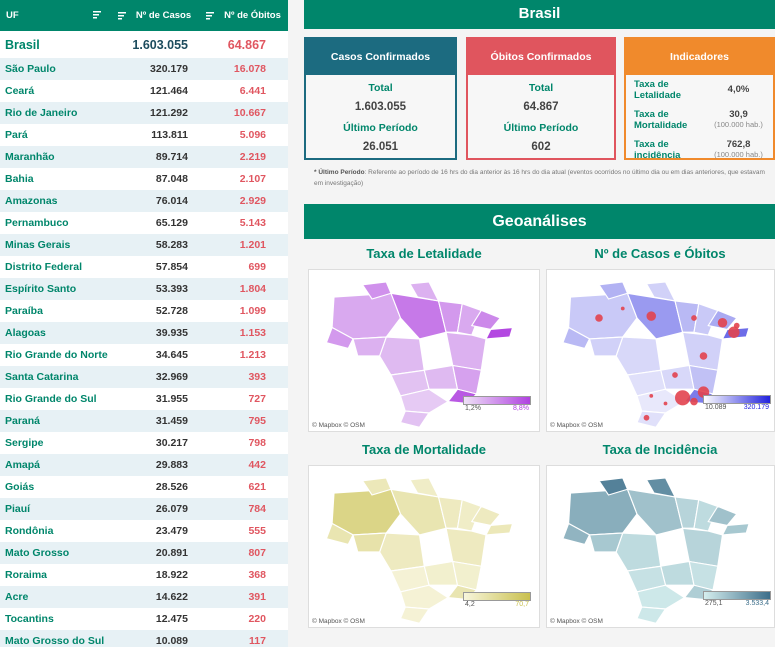 This screenshot has width=775, height=647. What do you see at coordinates (55, 15) in the screenshot?
I see `column-uf: UF` at bounding box center [55, 15].